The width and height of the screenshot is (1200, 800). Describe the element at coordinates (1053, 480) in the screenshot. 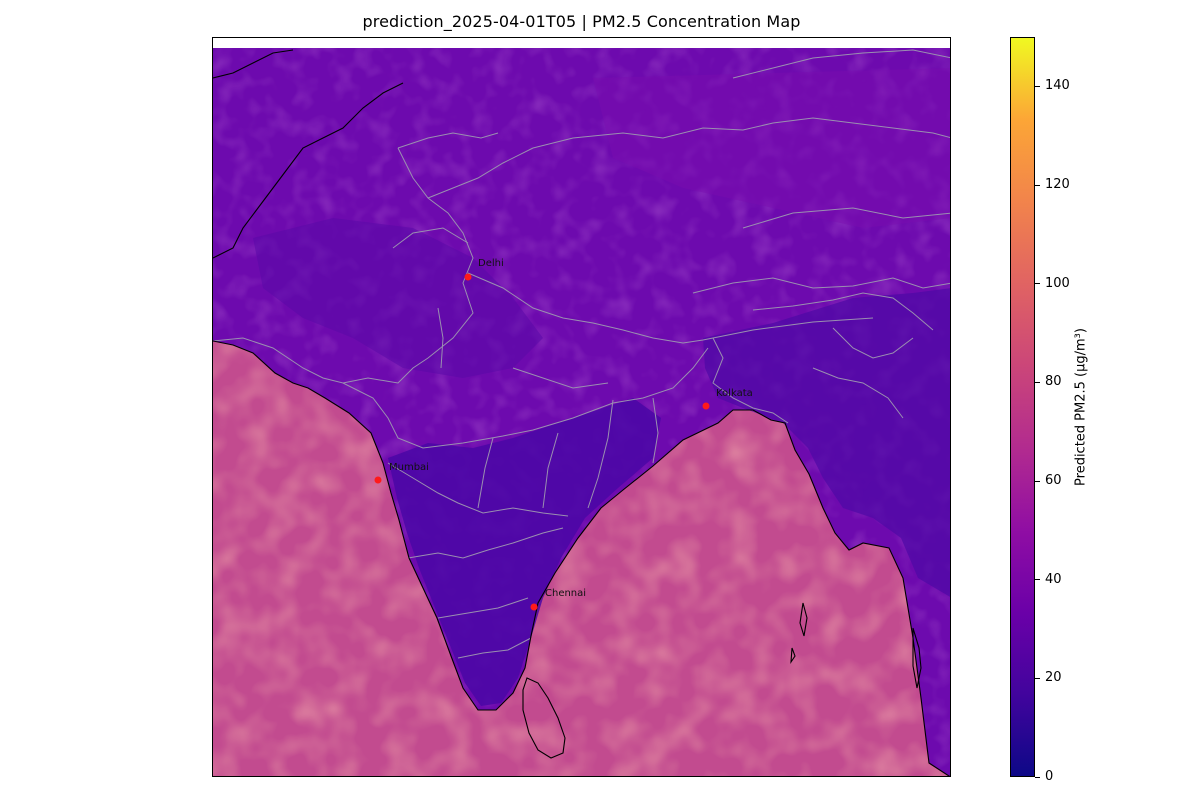

I see `colorbar-tick-label: 60` at that location.